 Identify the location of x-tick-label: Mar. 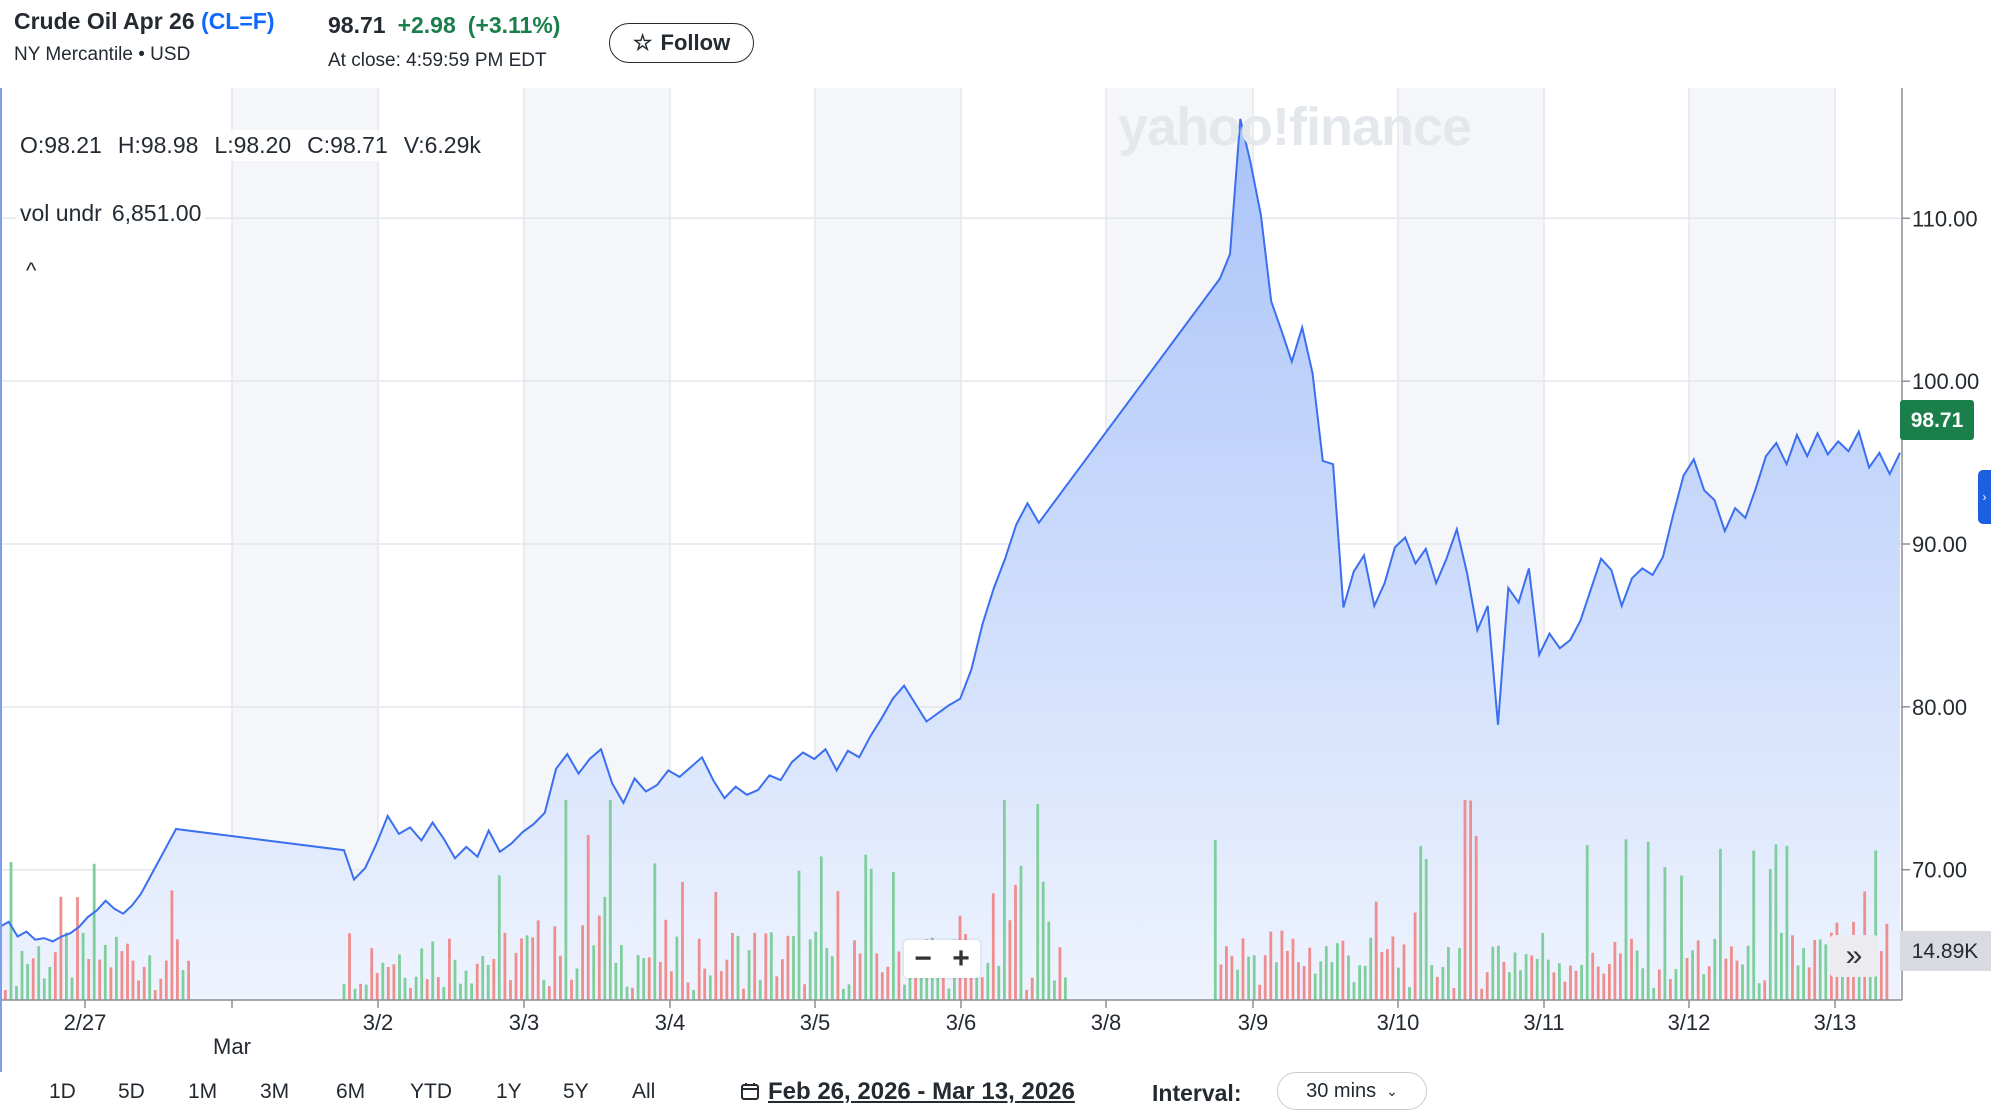
(232, 1046).